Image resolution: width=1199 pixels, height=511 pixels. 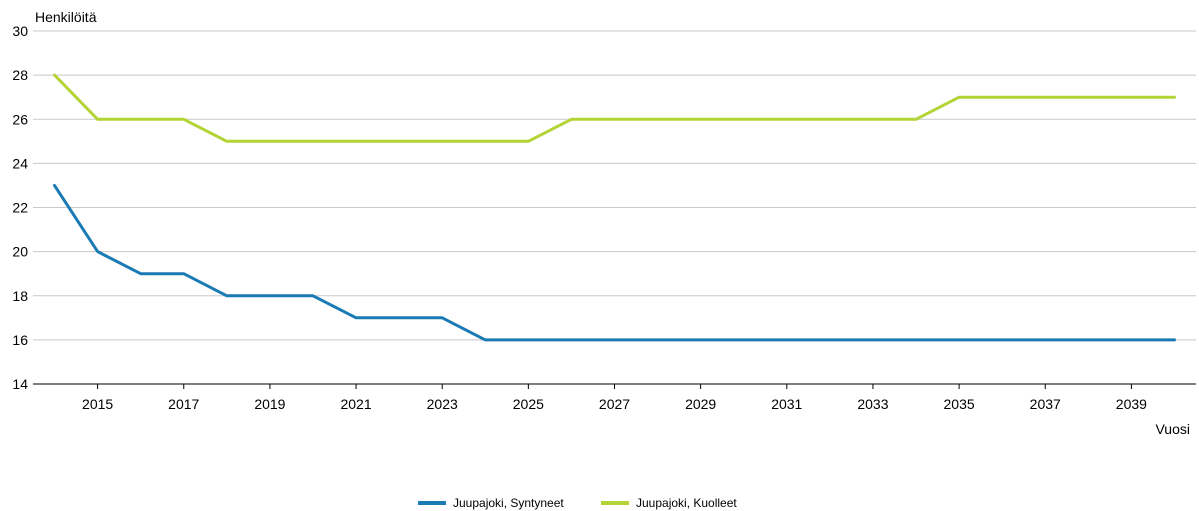 I want to click on y-tick-label: 22, so click(x=20, y=208).